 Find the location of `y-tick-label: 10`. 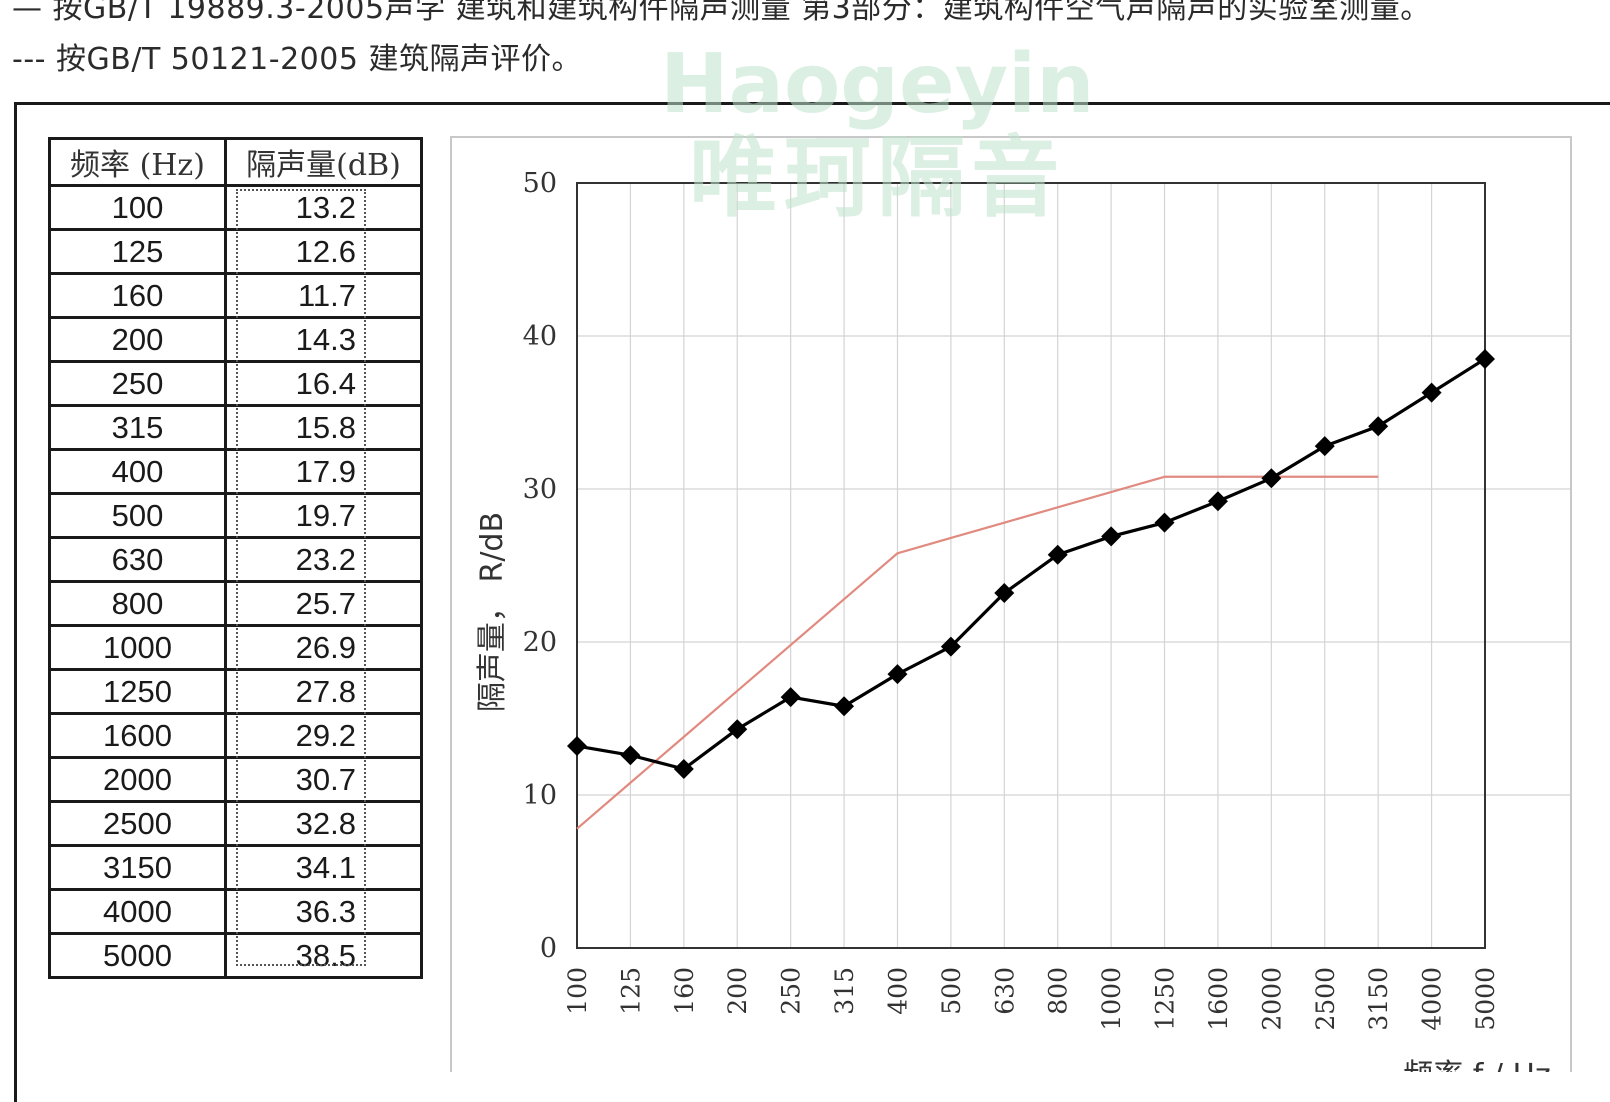

y-tick-label: 10 is located at coordinates (540, 795).